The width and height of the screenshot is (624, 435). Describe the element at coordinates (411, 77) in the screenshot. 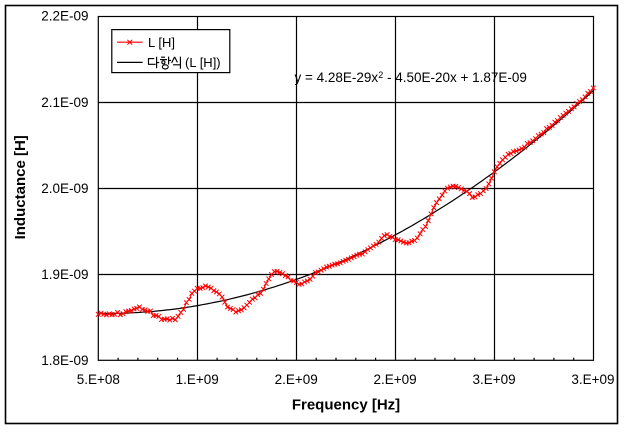

I see `svg-text:y = 4.28E-29x2 - 4.50E-20x + 1: y = 4.28E-29x2 - 4.50E-20x + 1.87E-09` at that location.